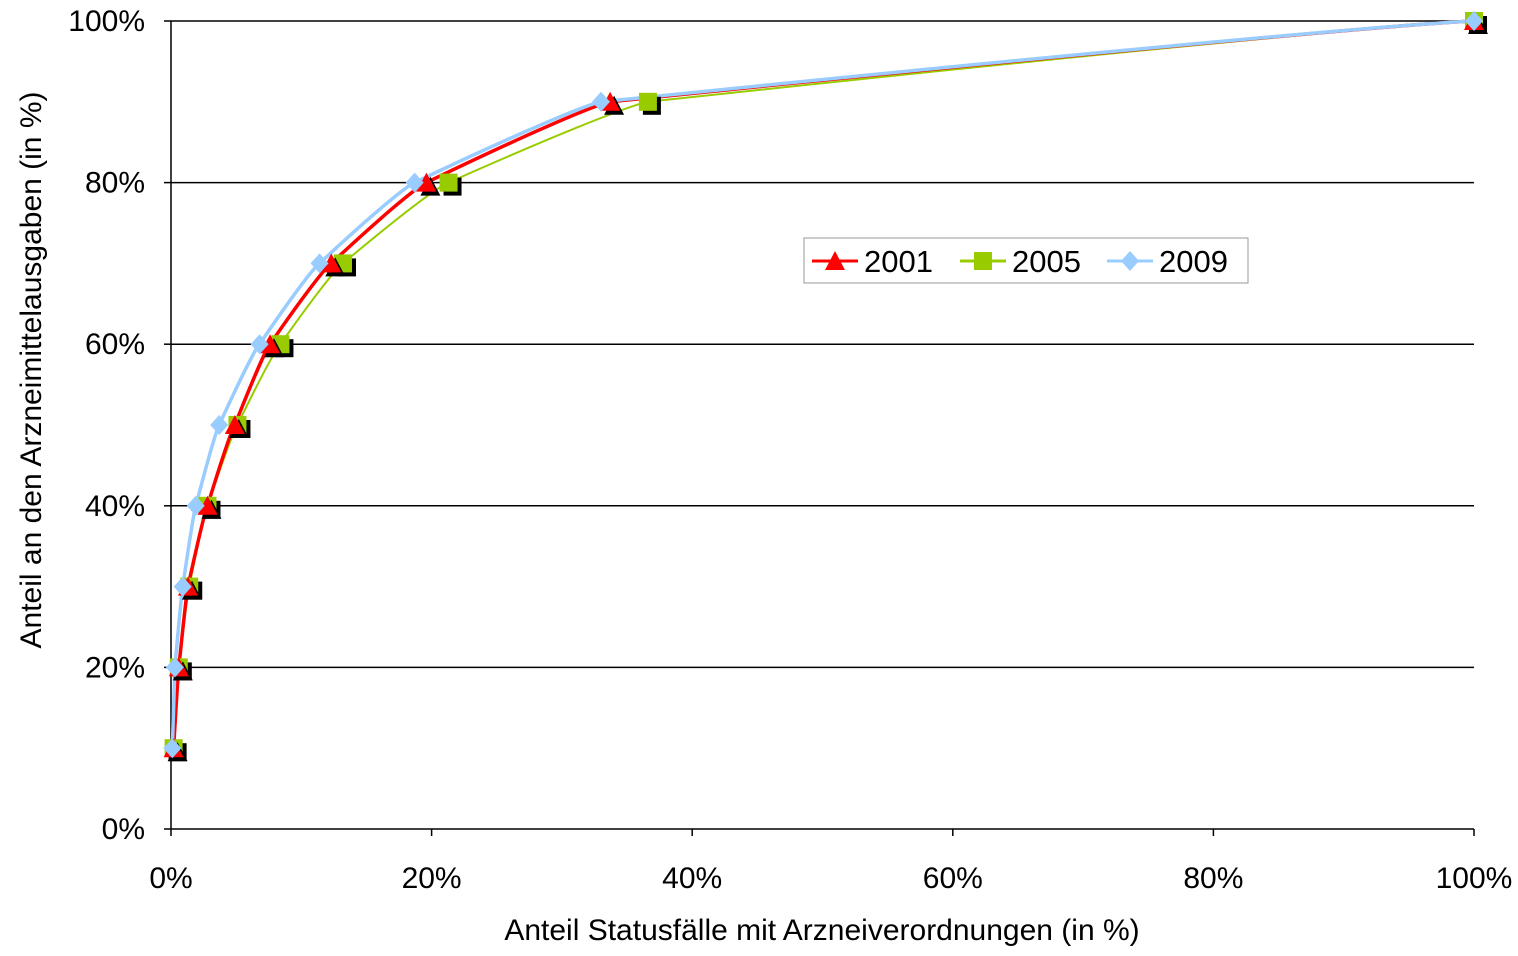  What do you see at coordinates (835, 260) in the screenshot?
I see `legend-marker-triangle` at bounding box center [835, 260].